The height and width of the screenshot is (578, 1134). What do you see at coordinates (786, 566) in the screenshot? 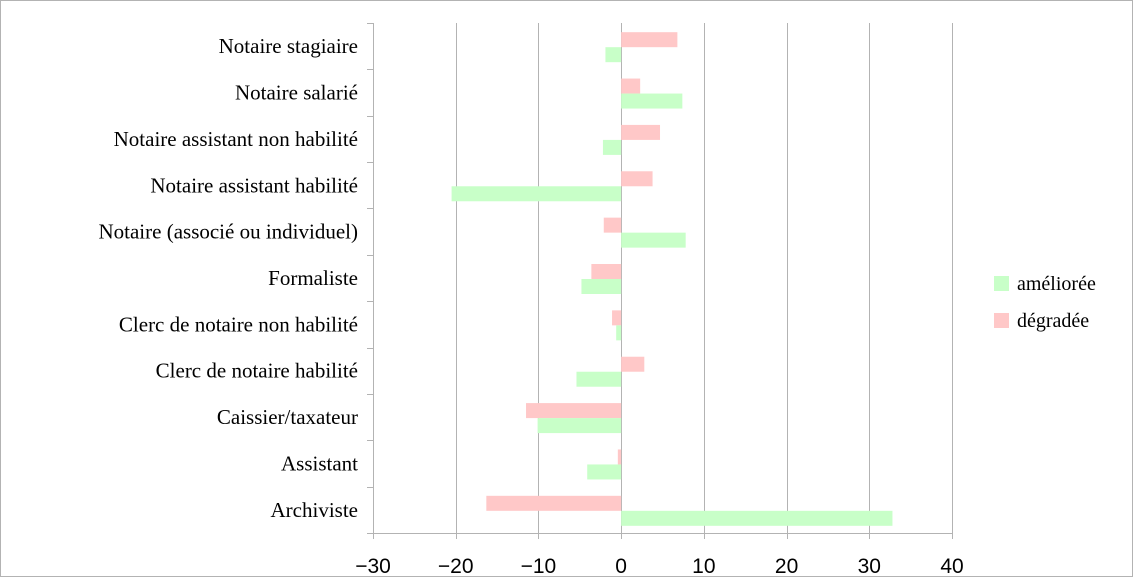
I see `x-tick-label: 20` at bounding box center [786, 566].